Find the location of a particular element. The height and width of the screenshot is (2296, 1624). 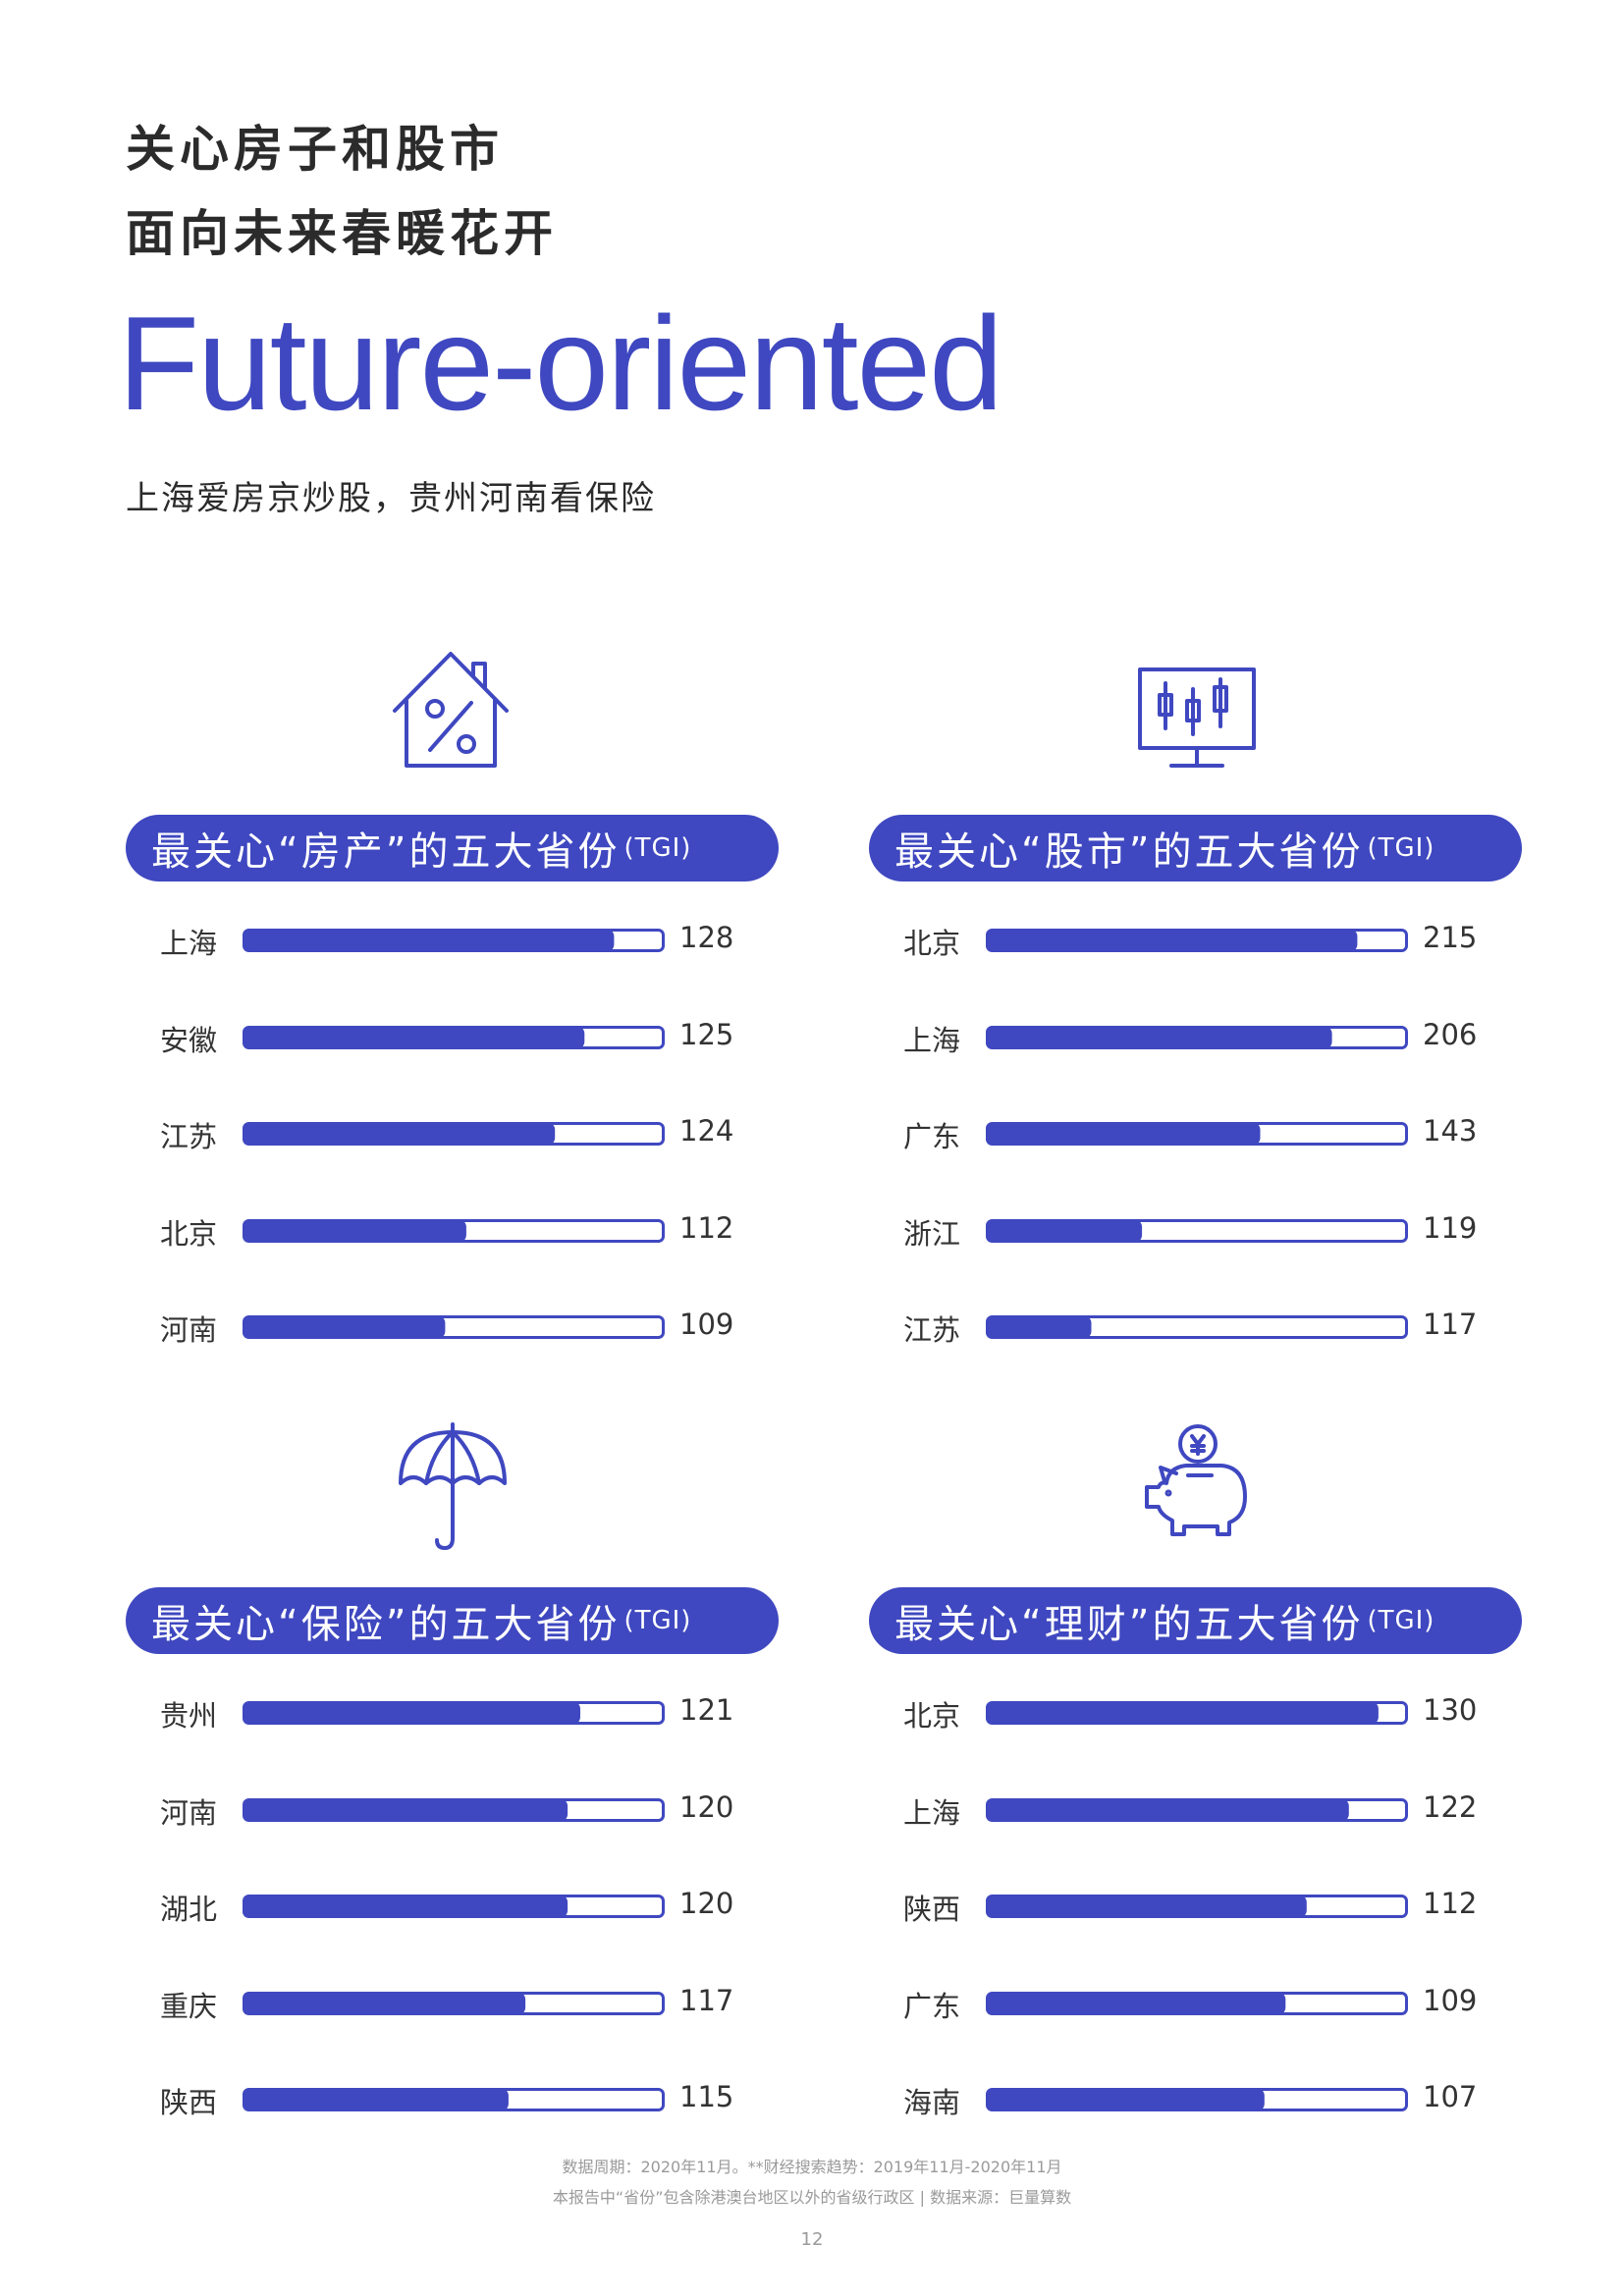

bar-row: 陕西 112 is located at coordinates (1195, 1905).